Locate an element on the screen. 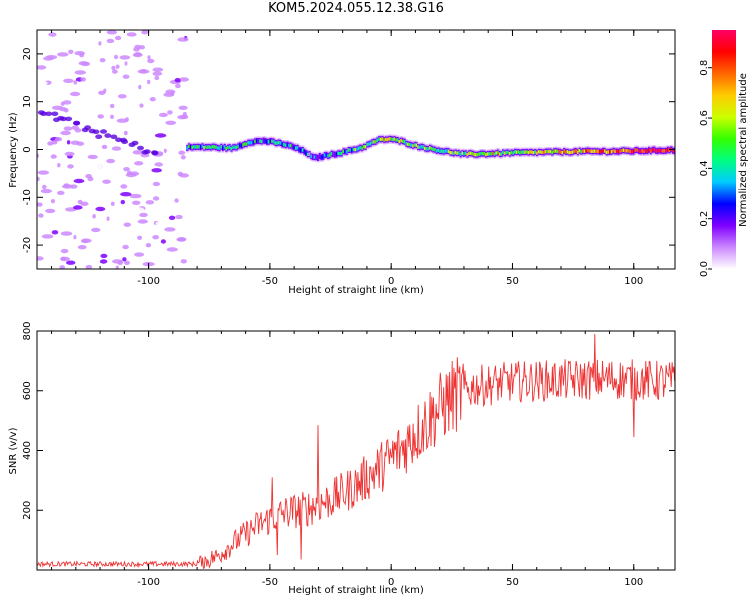  colorbar-tick-label: 0.8 is located at coordinates (704, 68).